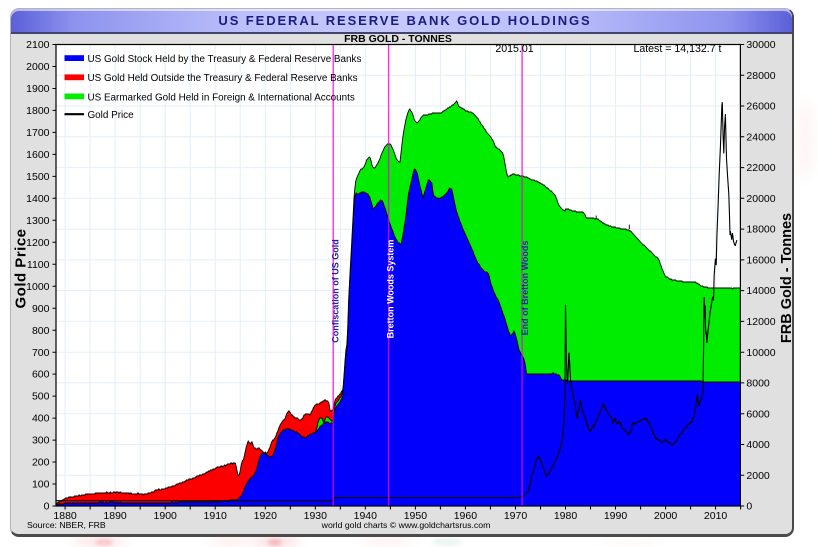 This screenshot has width=818, height=547. Describe the element at coordinates (758, 445) in the screenshot. I see `svg-text: 4000` at that location.